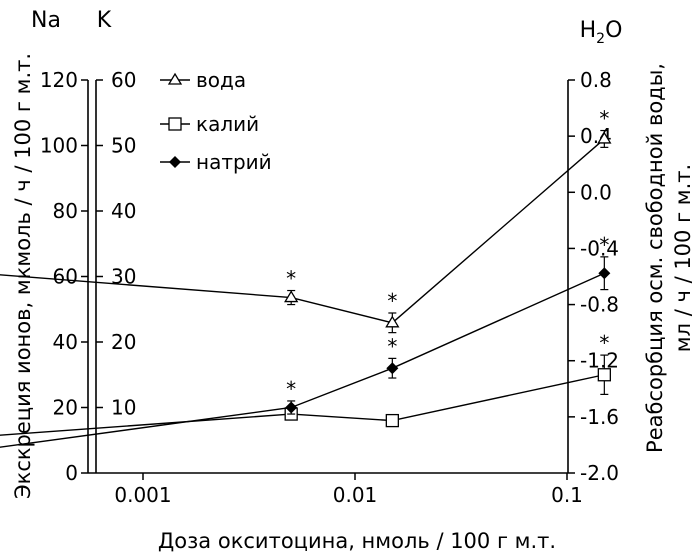 The width and height of the screenshot is (700, 560). I want to click on na-tick-label-1: 20, so click(65, 408).